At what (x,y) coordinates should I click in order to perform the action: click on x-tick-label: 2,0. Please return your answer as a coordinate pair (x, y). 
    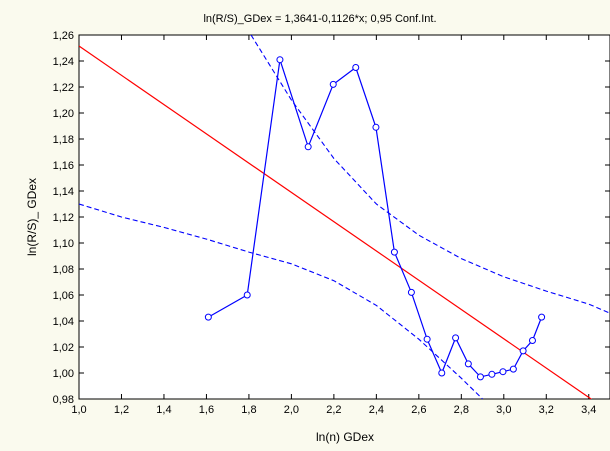
    Looking at the image, I should click on (291, 410).